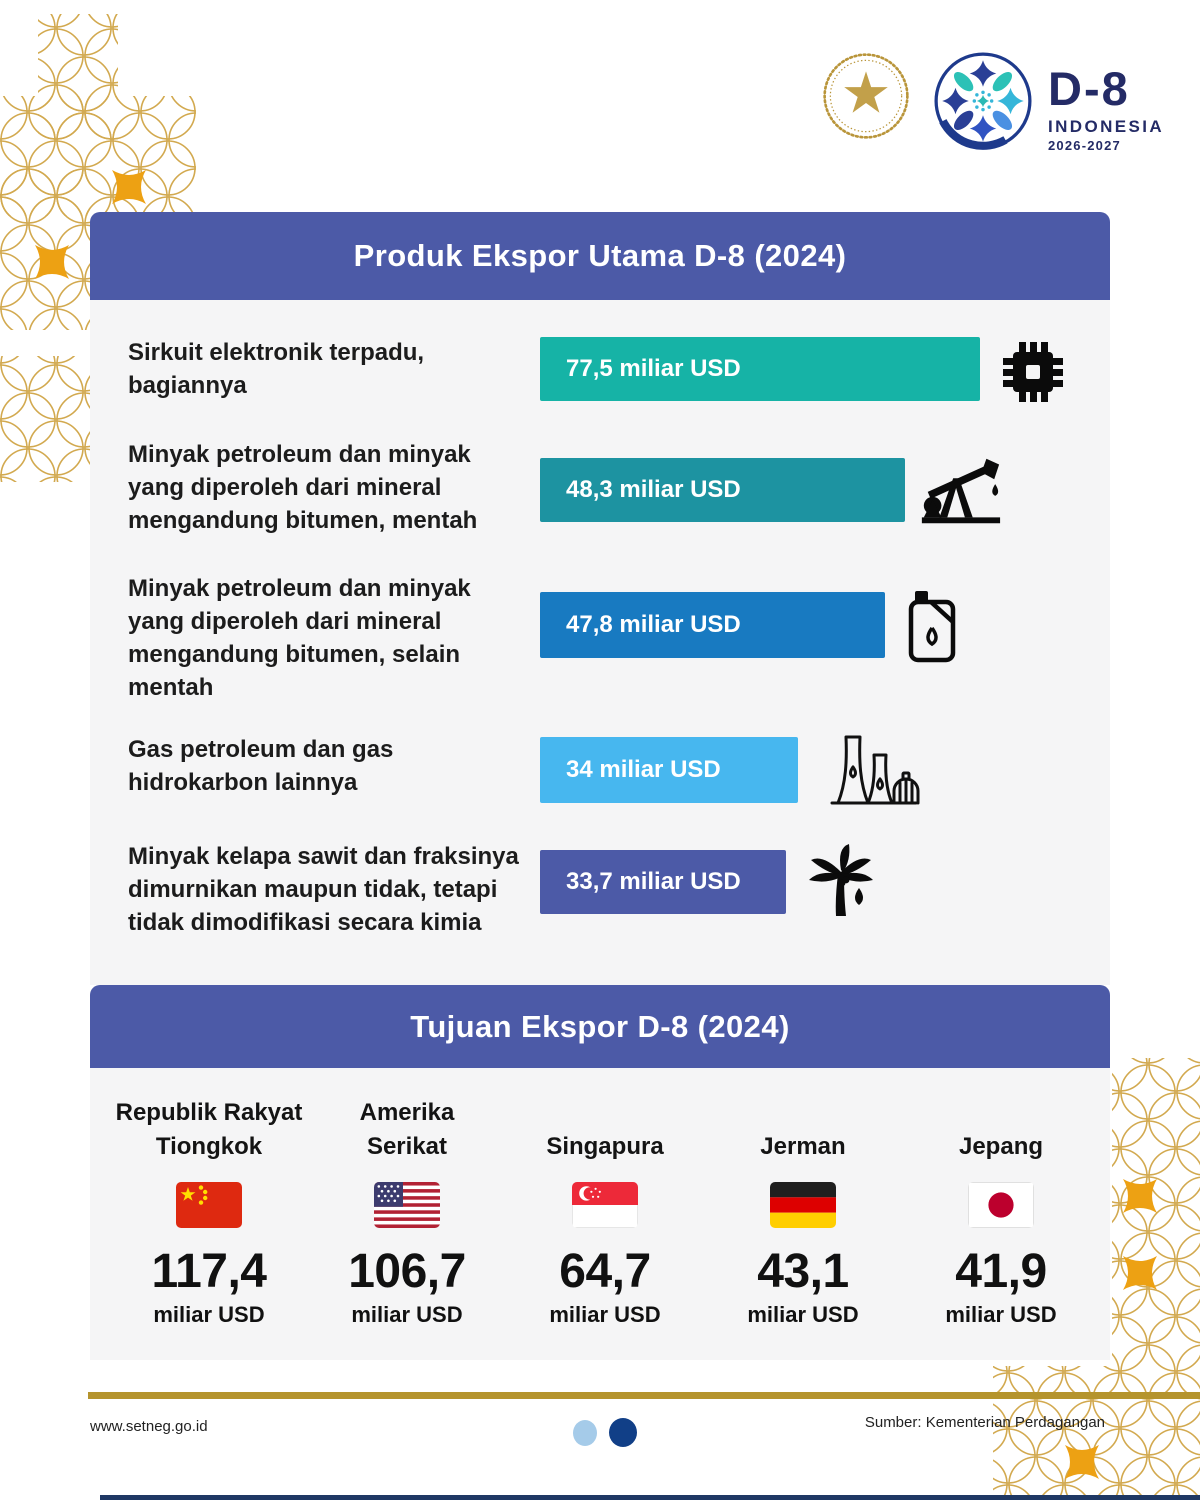 Image resolution: width=1200 pixels, height=1500 pixels. I want to click on destinations-section-header: Tujuan Ekspor D-8 (2024), so click(600, 1026).